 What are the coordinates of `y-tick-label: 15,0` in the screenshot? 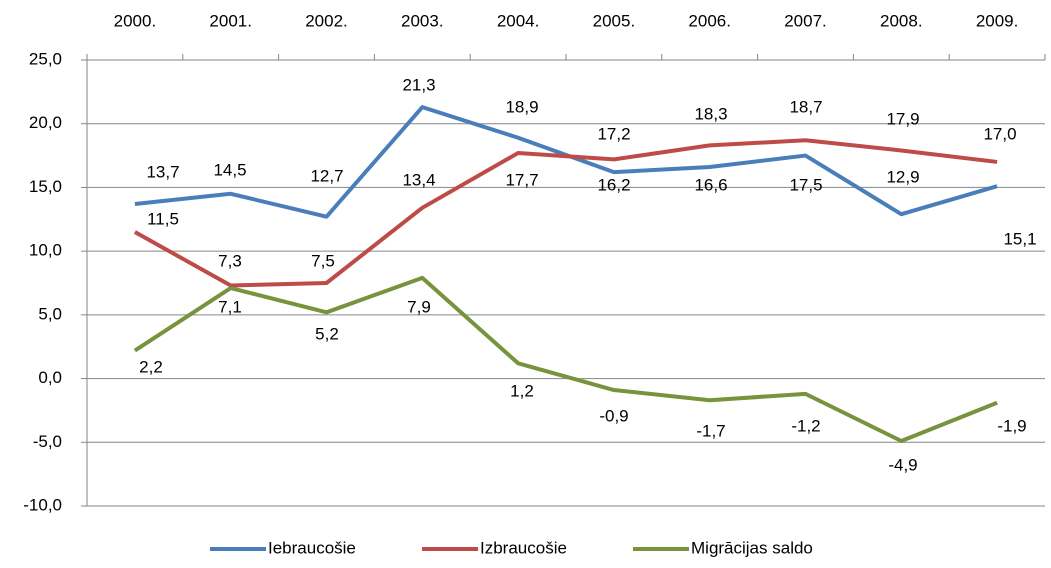 It's located at (45, 186).